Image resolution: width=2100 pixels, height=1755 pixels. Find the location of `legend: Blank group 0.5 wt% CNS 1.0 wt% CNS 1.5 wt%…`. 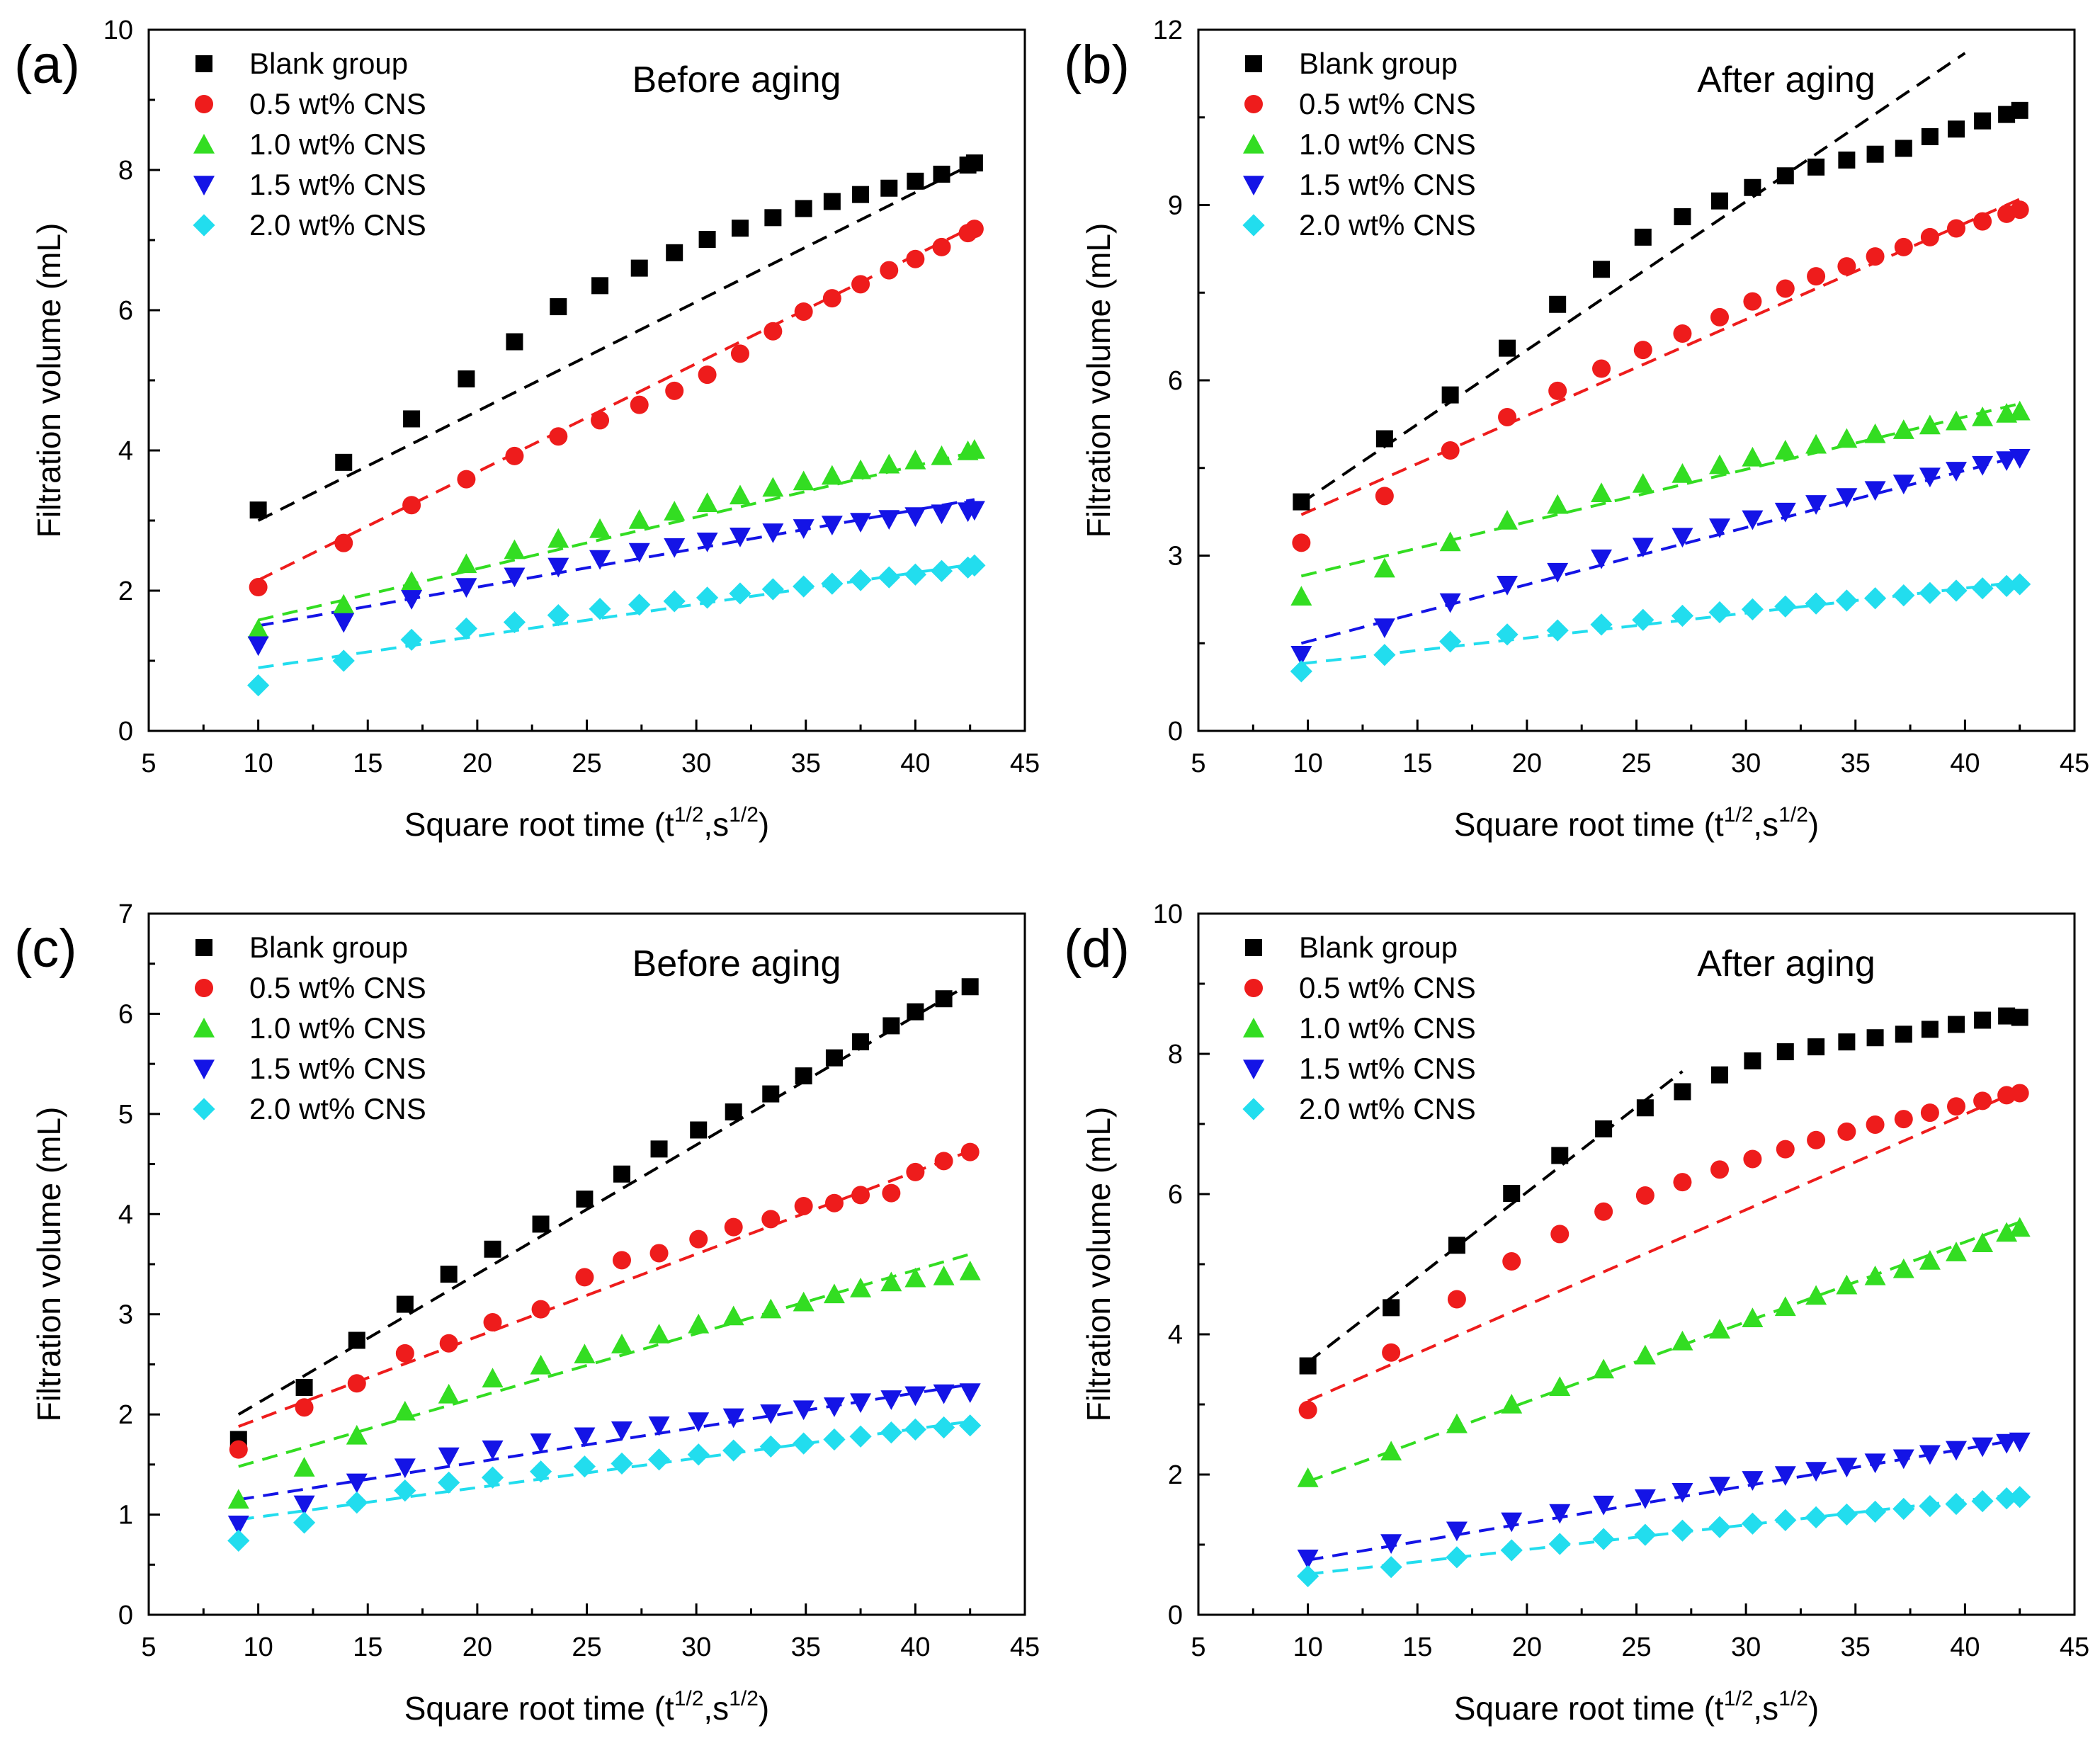

legend: Blank group 0.5 wt% CNS 1.0 wt% CNS 1.5 wt%… is located at coordinates (310, 1028).